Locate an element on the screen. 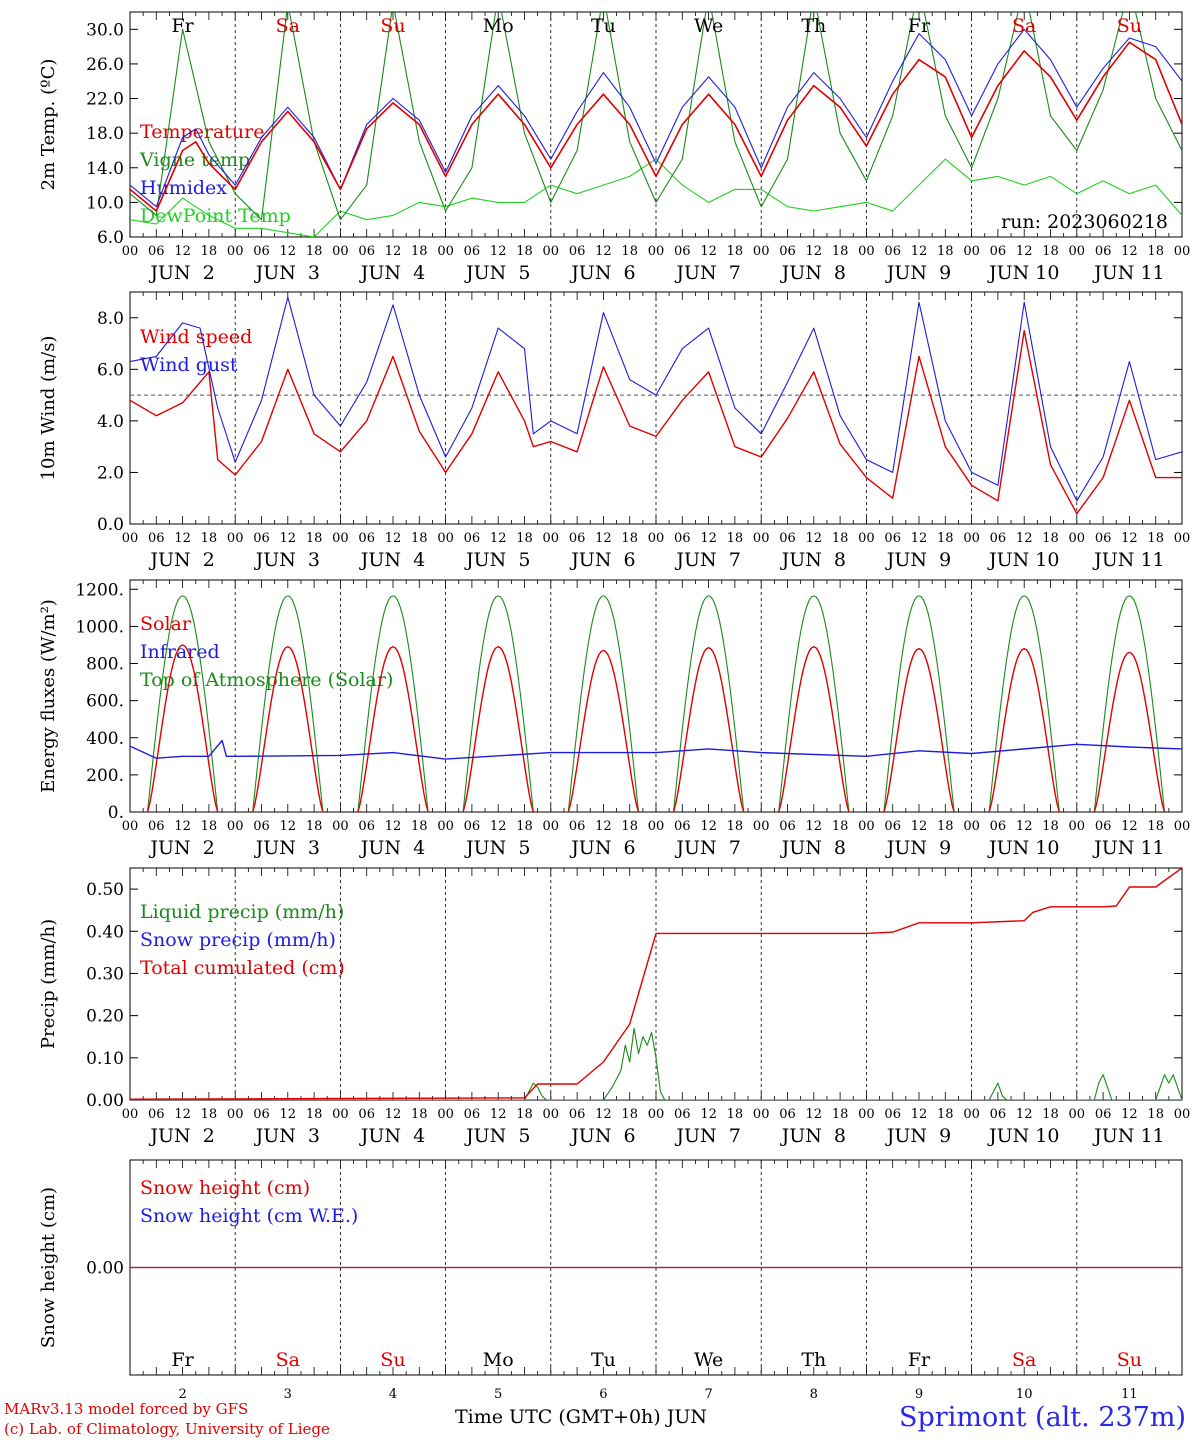 This screenshot has width=1194, height=1440. weekday-label-top: Sa is located at coordinates (1024, 26).